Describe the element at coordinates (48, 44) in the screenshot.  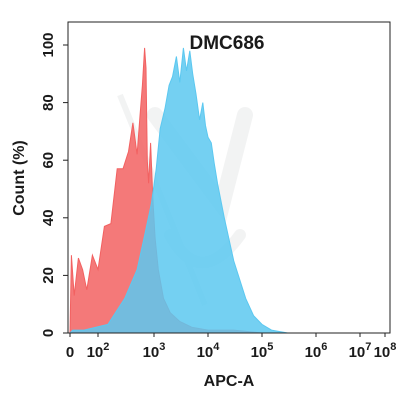
I see `y-tick-label: 100` at that location.